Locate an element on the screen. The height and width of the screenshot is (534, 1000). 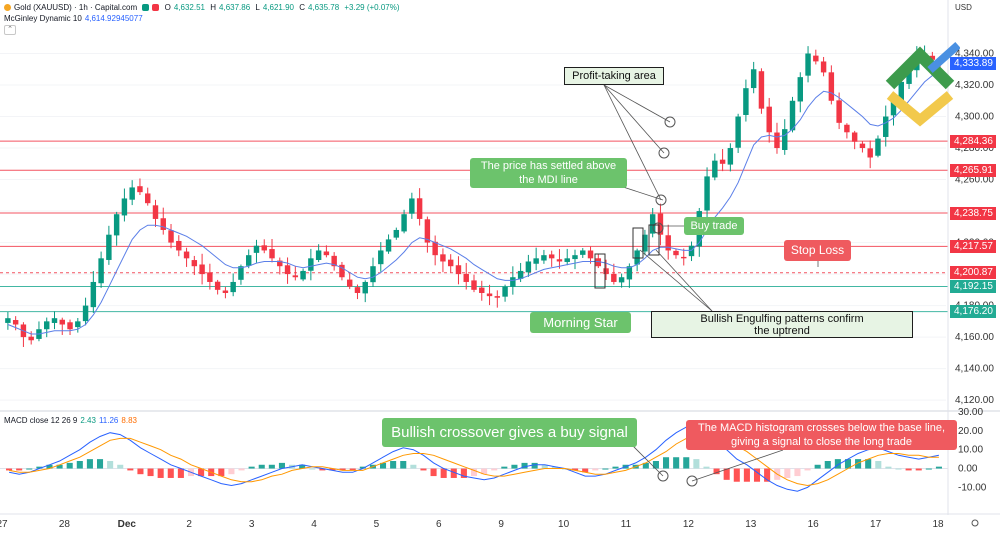
x-tick-label: 6 is located at coordinates (439, 524).